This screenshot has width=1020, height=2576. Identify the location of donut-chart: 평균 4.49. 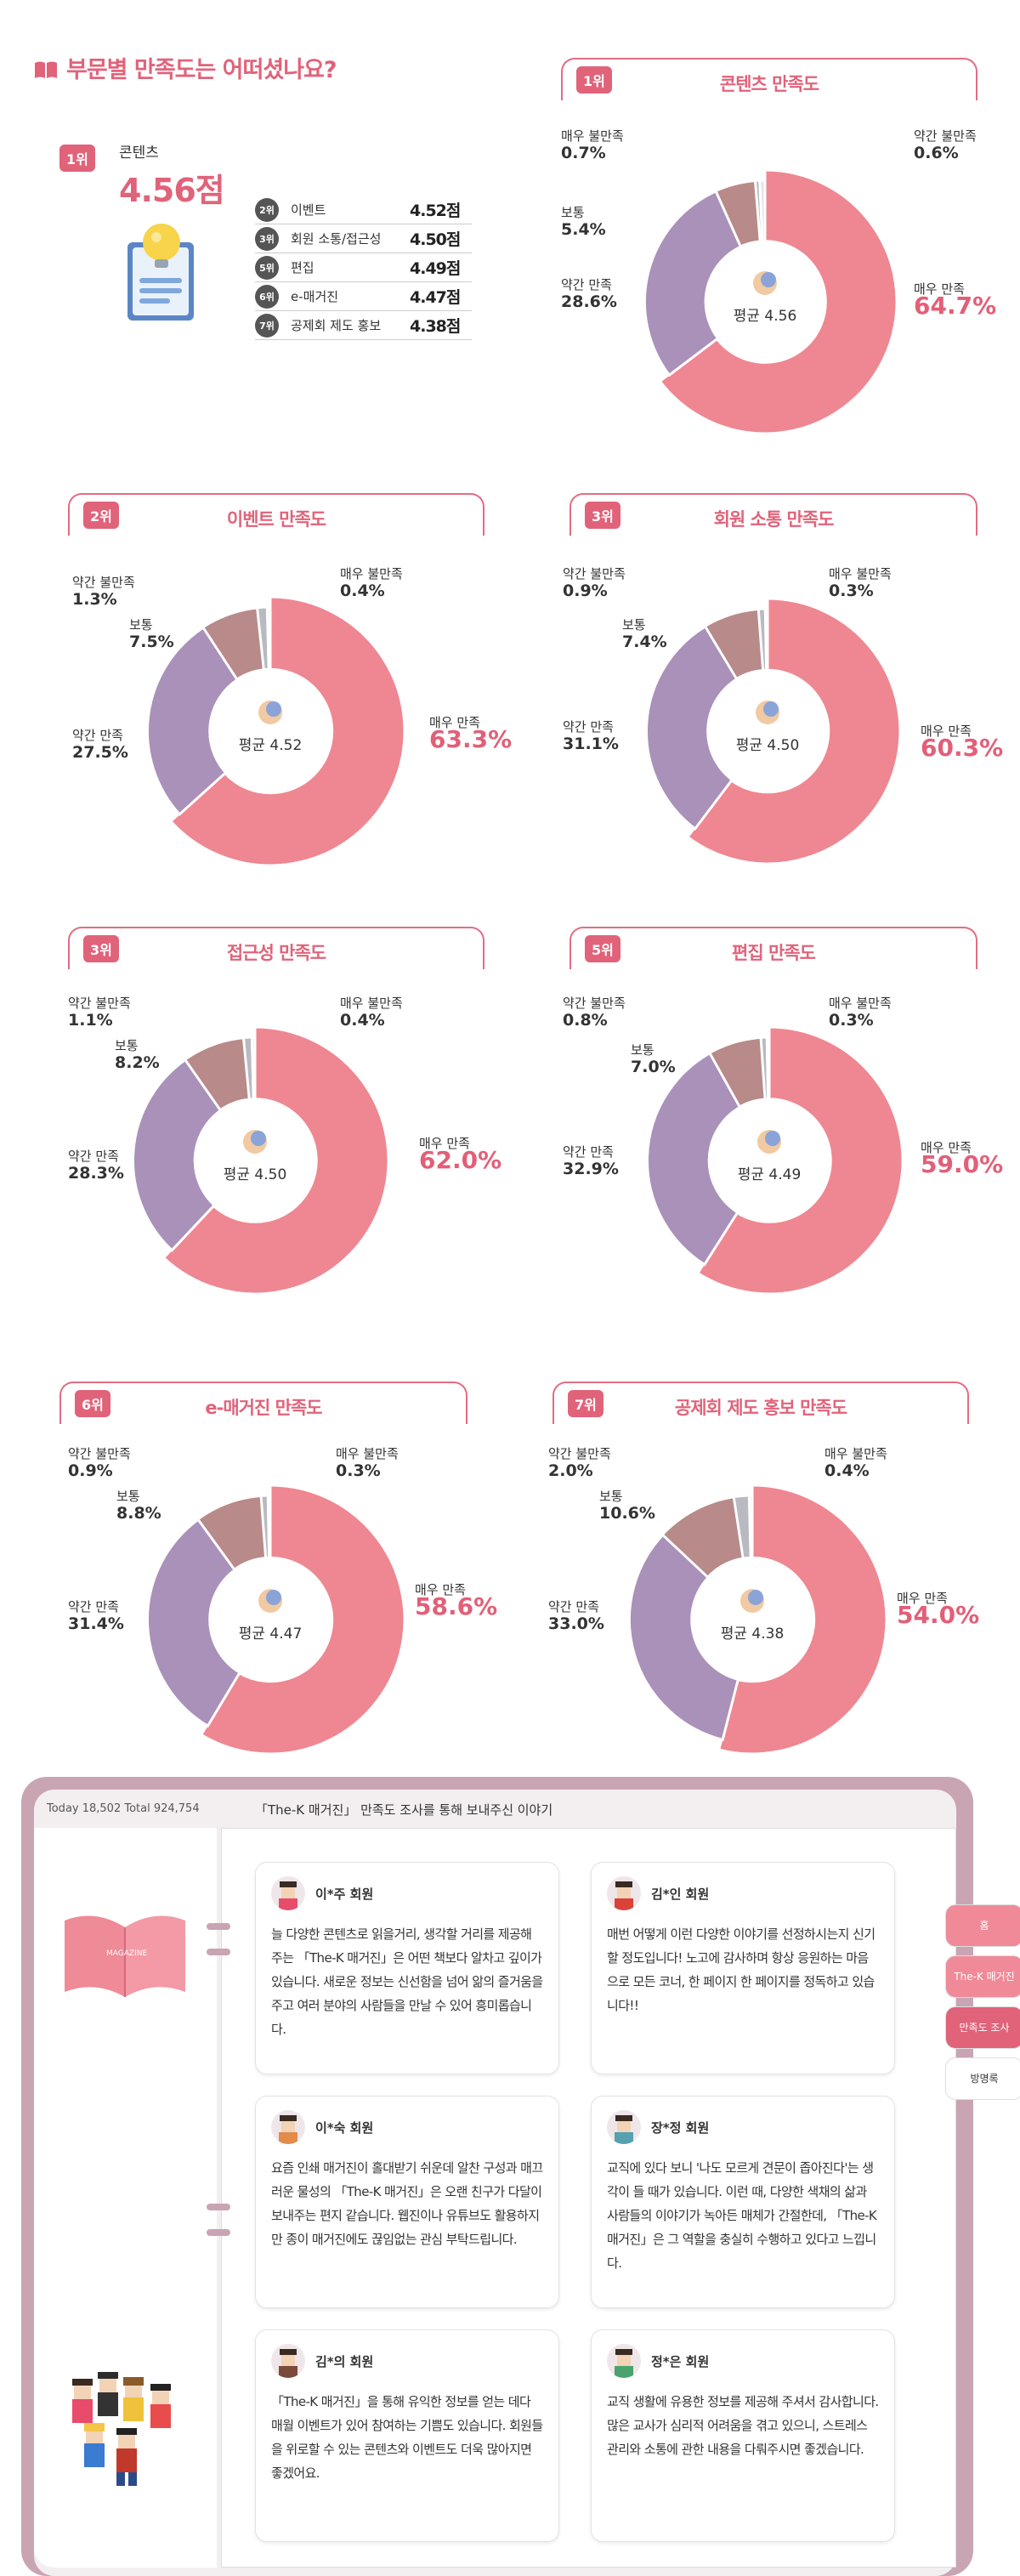
(775, 1160).